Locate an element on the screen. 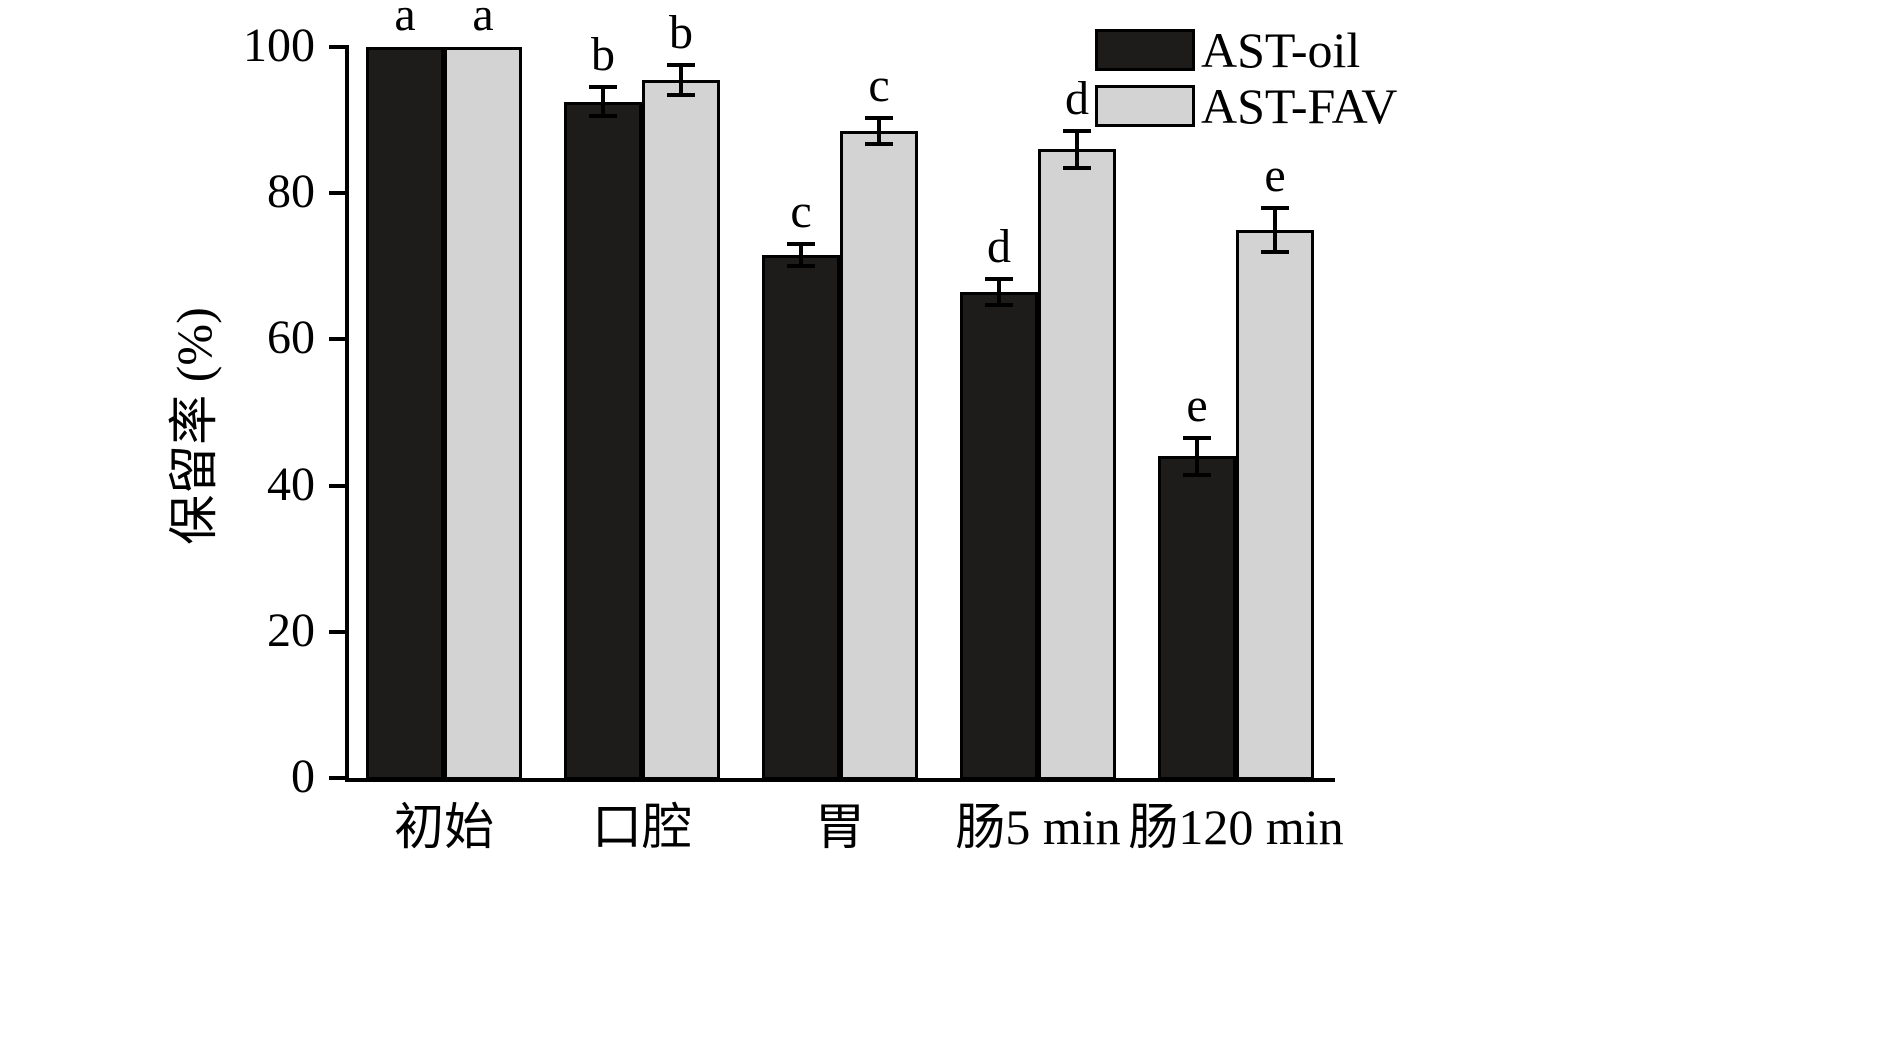 The height and width of the screenshot is (1041, 1890). y-tick-label: 0 is located at coordinates (303, 776).